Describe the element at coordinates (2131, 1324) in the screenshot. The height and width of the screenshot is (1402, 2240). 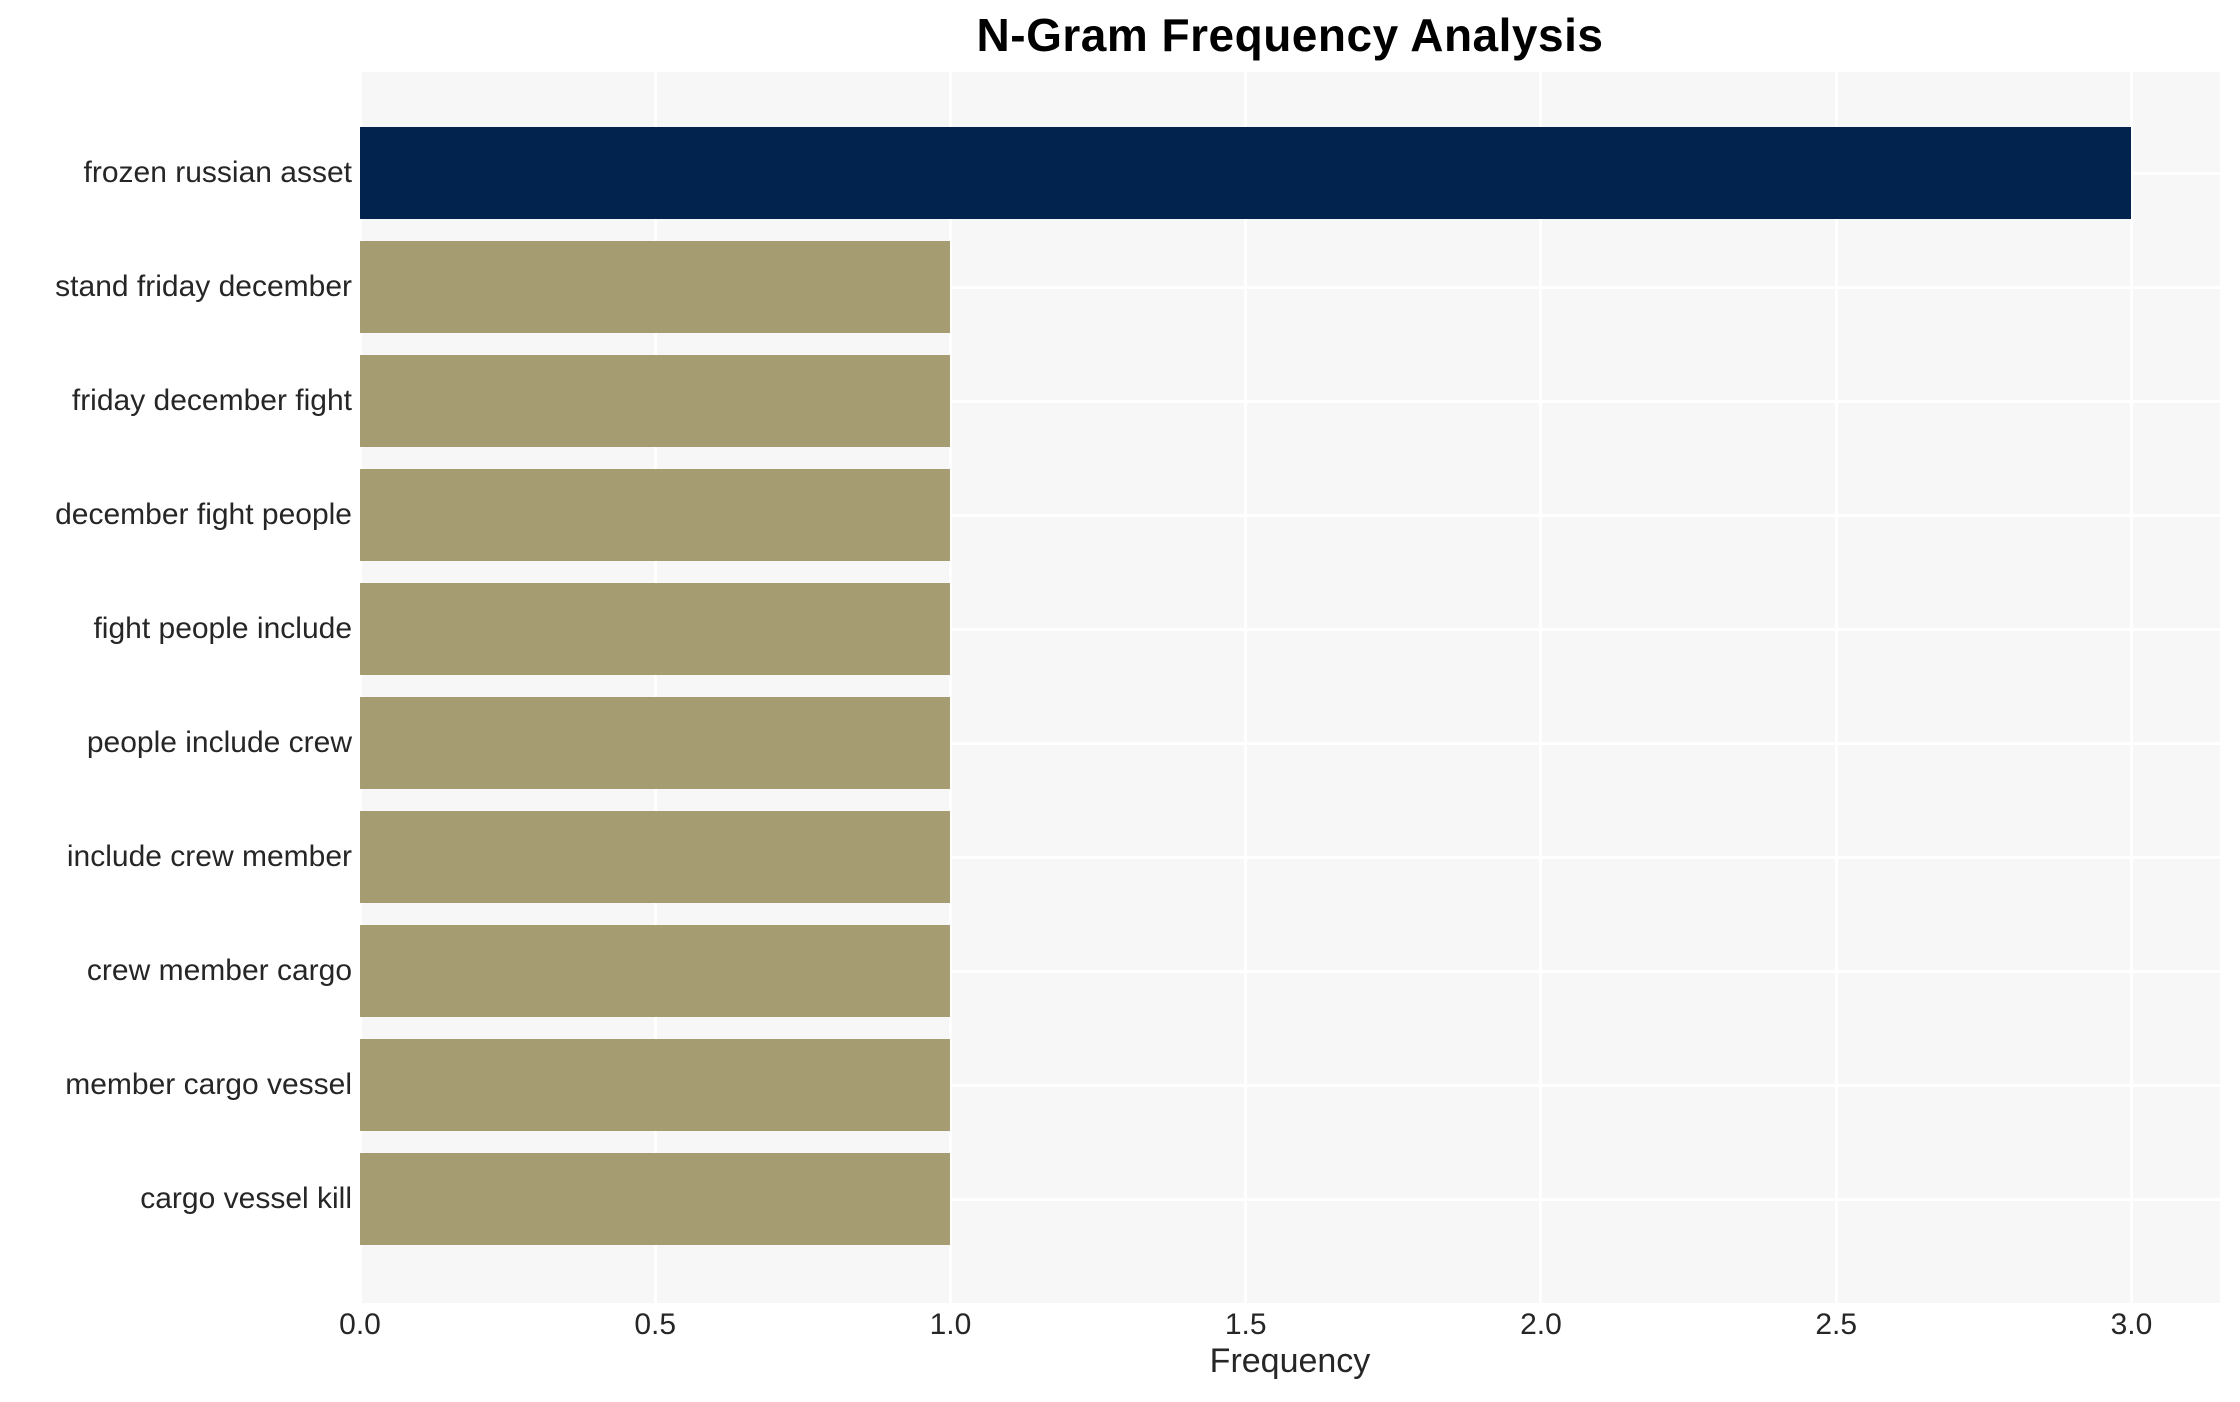
I see `x-tick-label: 3.0` at that location.